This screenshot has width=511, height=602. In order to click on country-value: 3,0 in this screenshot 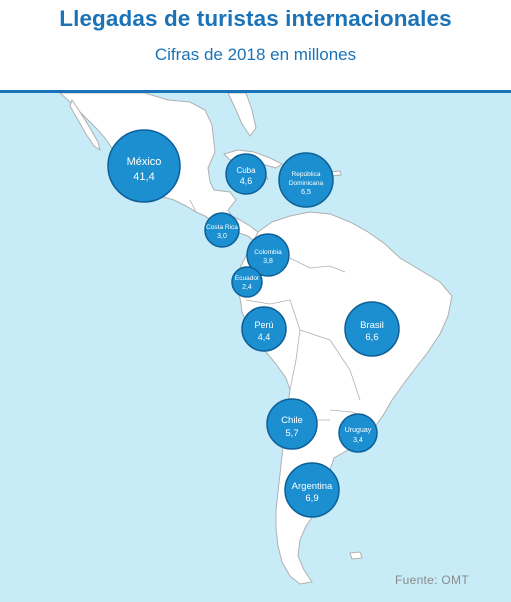, I will do `click(222, 236)`.